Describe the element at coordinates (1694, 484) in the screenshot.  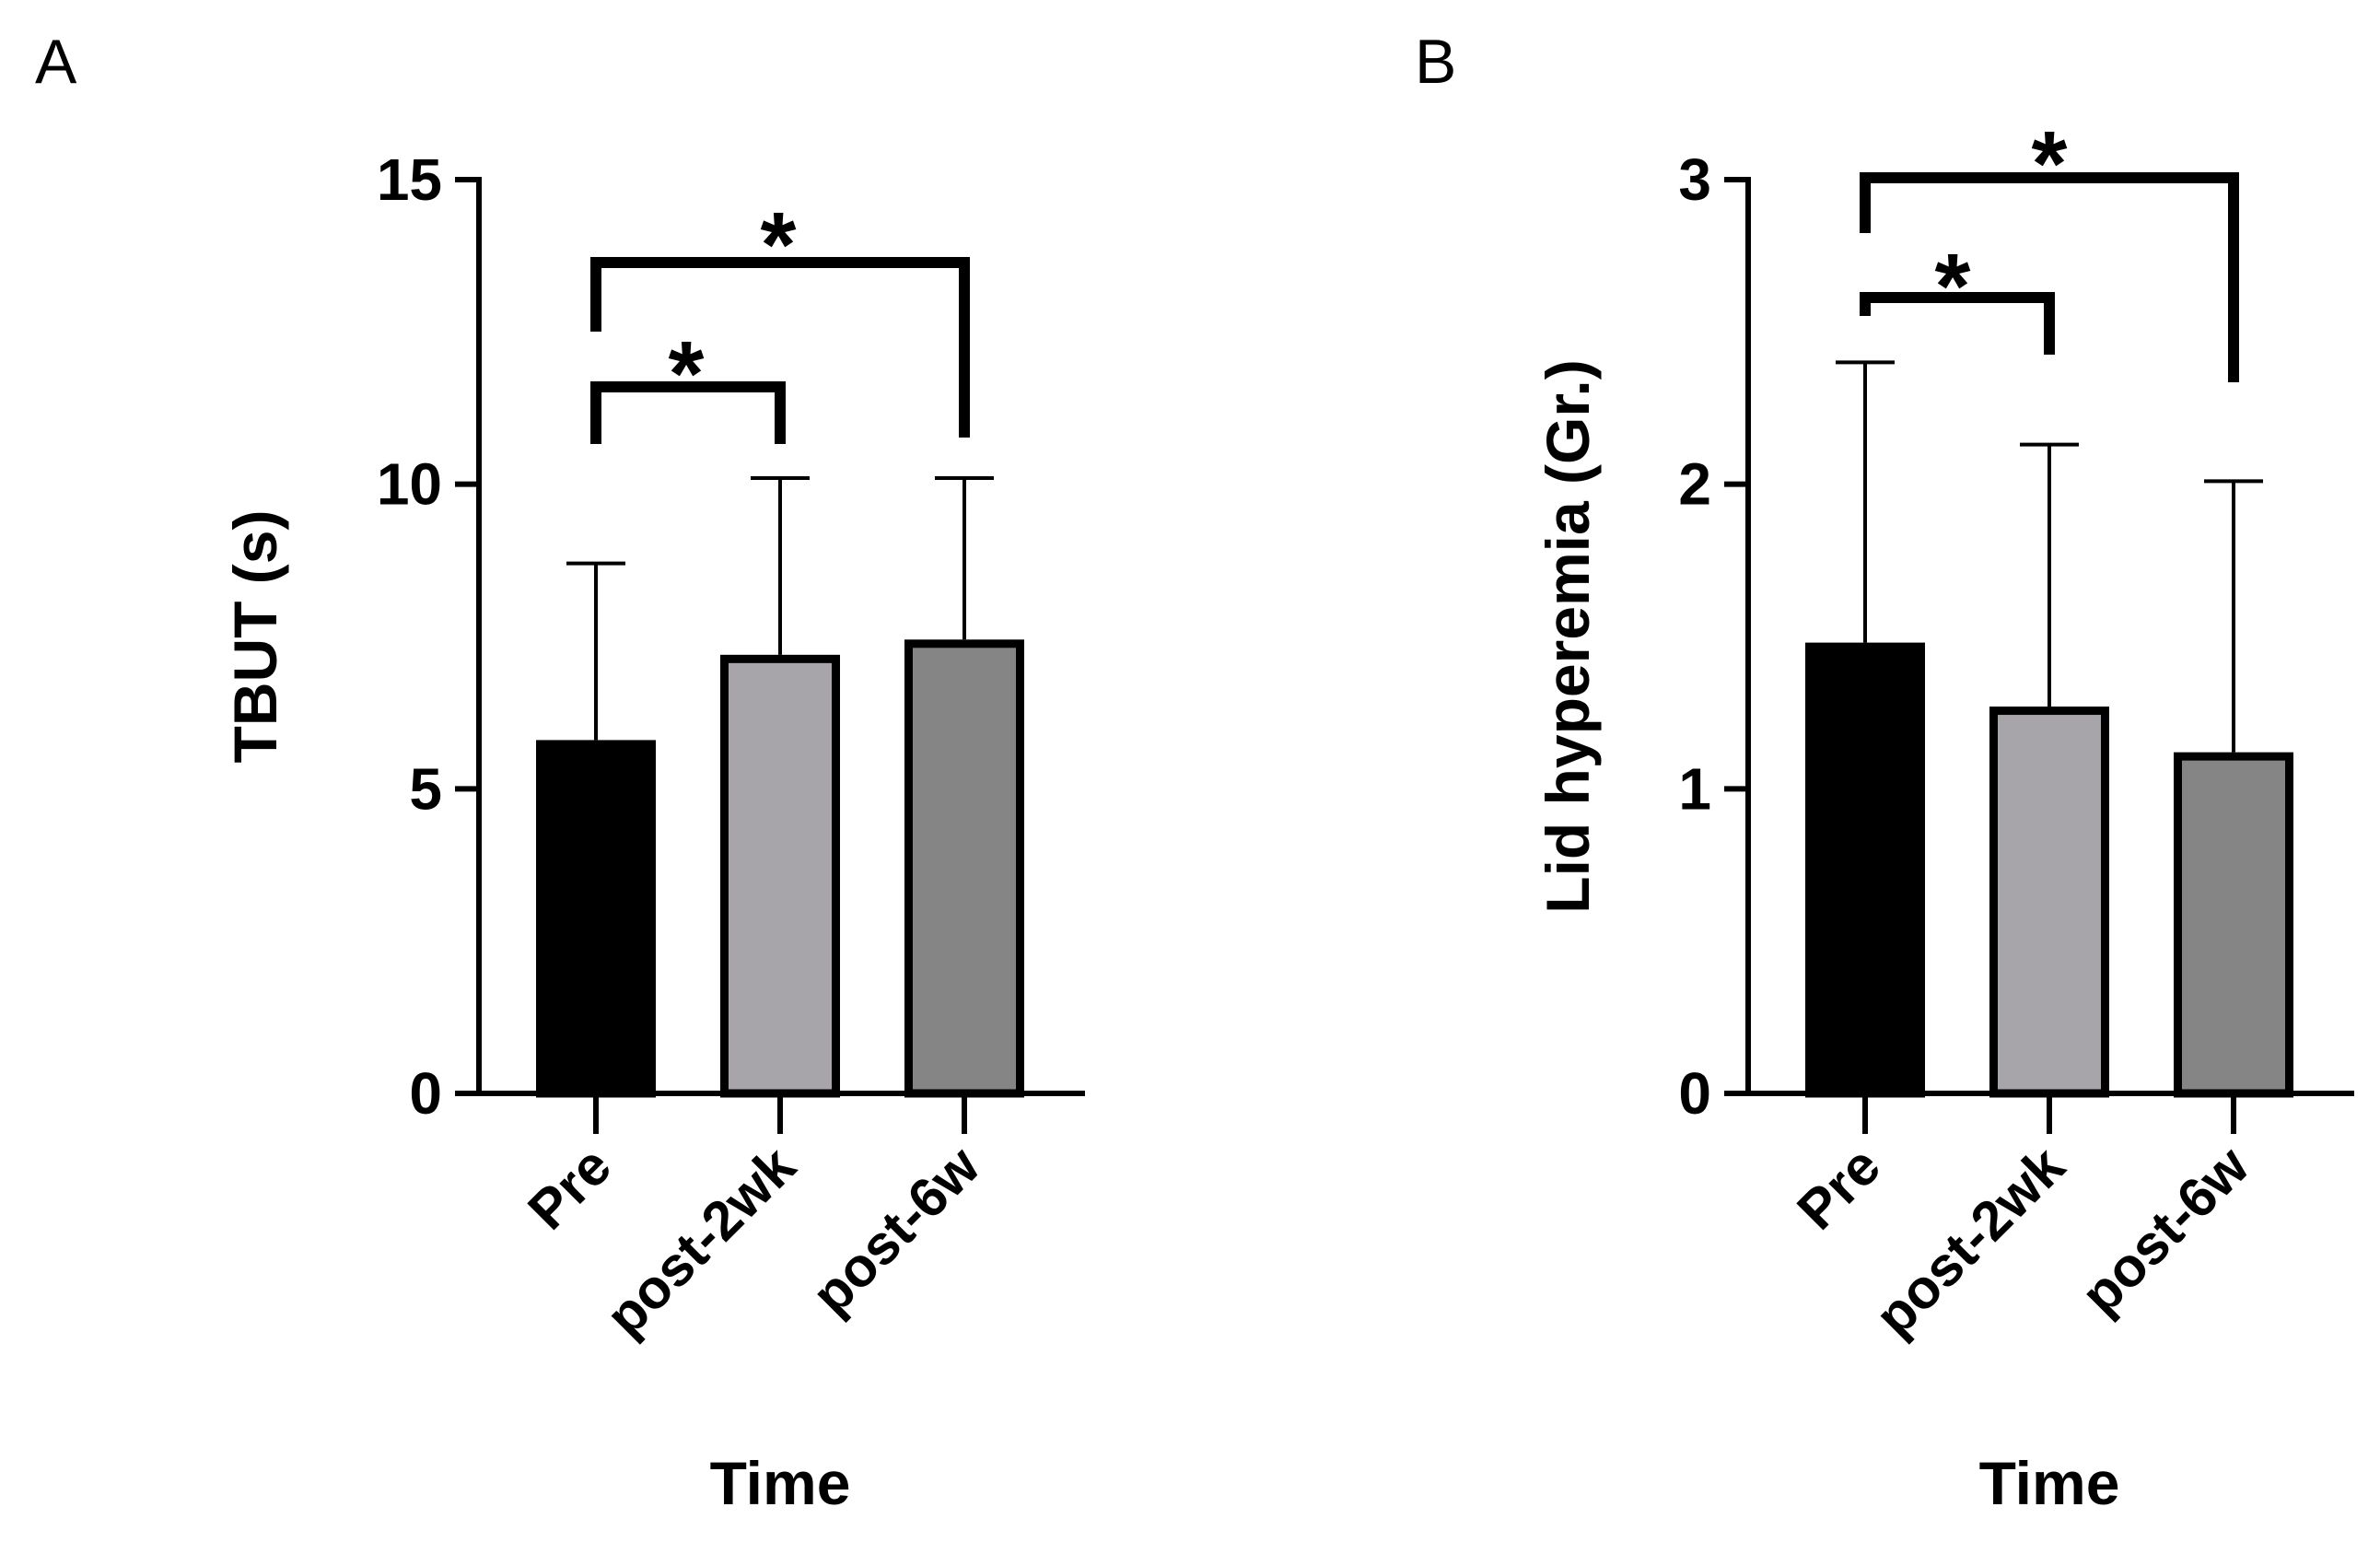
I see `y-tick-label: 2` at that location.